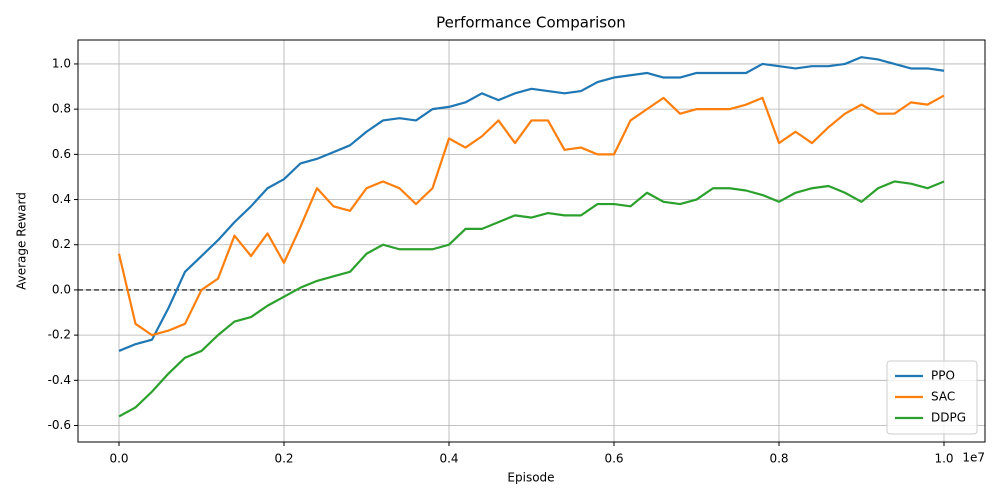 This screenshot has height=500, width=1000. Describe the element at coordinates (973, 458) in the screenshot. I see `x-offset-label: 1e7` at that location.